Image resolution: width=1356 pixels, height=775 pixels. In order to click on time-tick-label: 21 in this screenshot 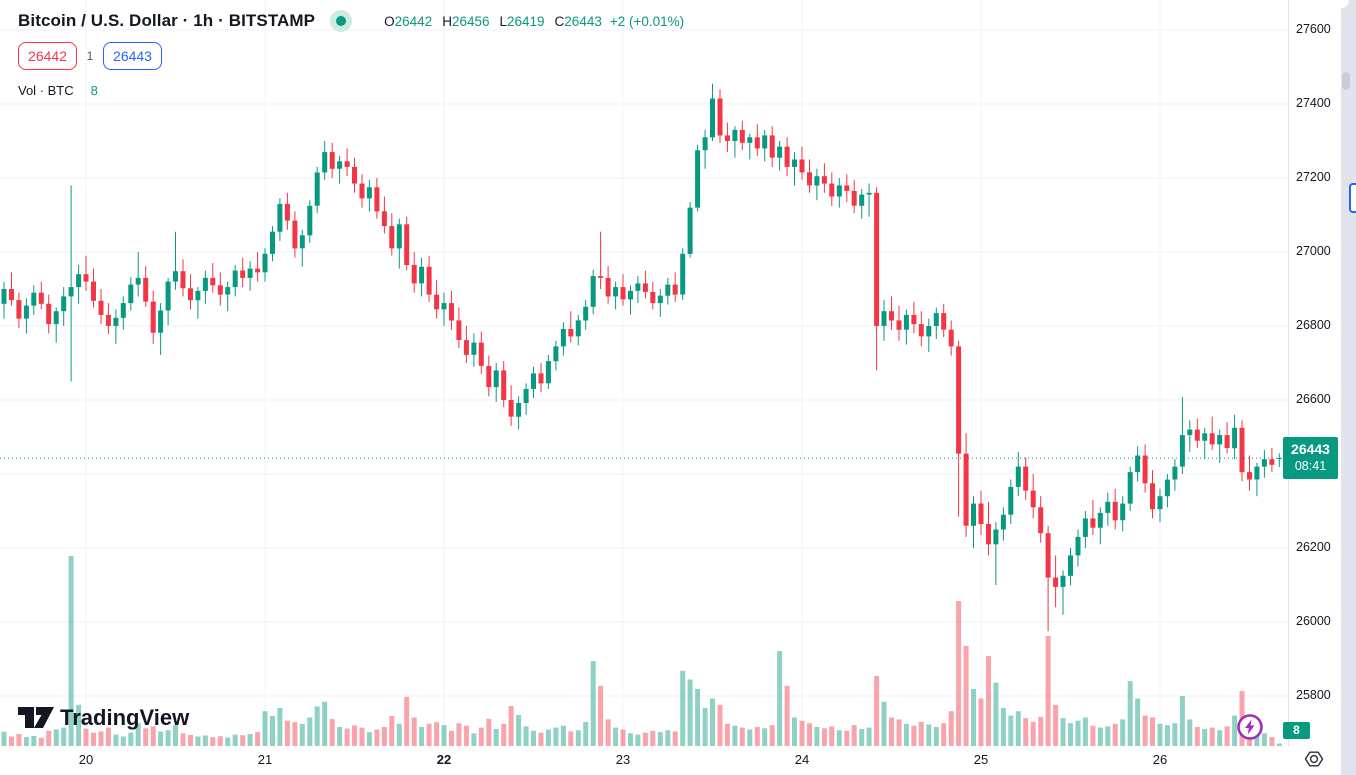, I will do `click(265, 759)`.